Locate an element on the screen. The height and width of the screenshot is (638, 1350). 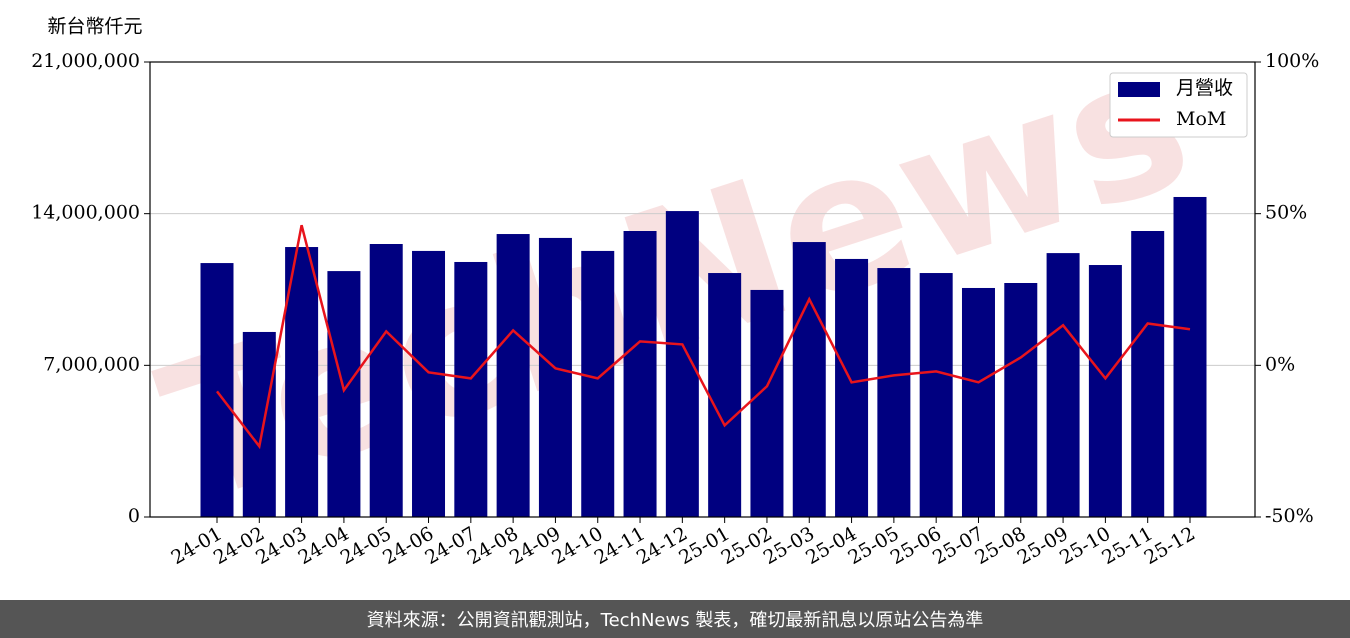
y-tick-label: 7,000,000 is located at coordinates (91, 364).